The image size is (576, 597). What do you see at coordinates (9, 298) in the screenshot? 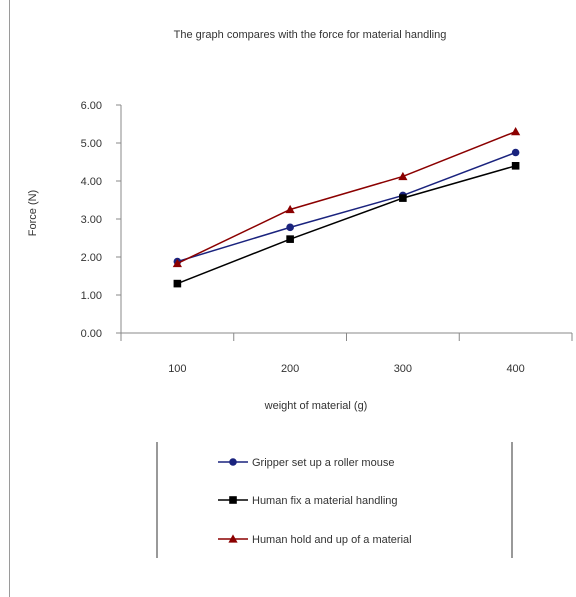
I see `frame-border` at bounding box center [9, 298].